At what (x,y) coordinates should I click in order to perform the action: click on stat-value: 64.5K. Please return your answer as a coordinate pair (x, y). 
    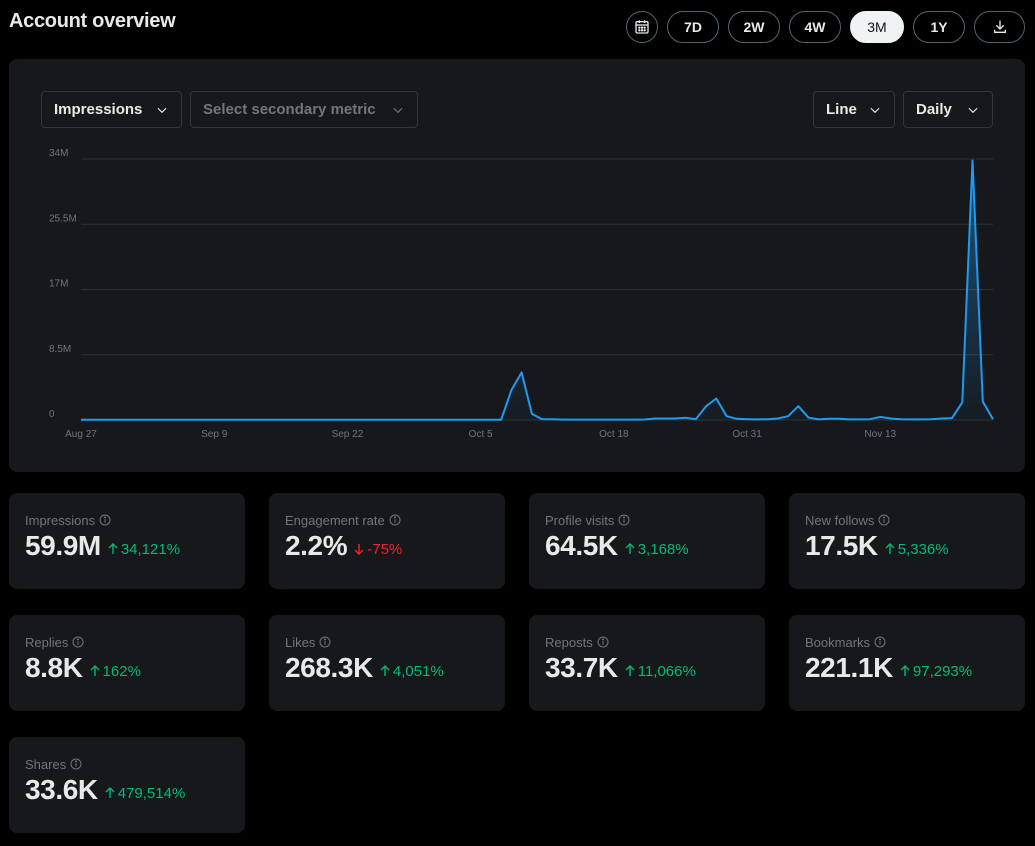
    Looking at the image, I should click on (581, 545).